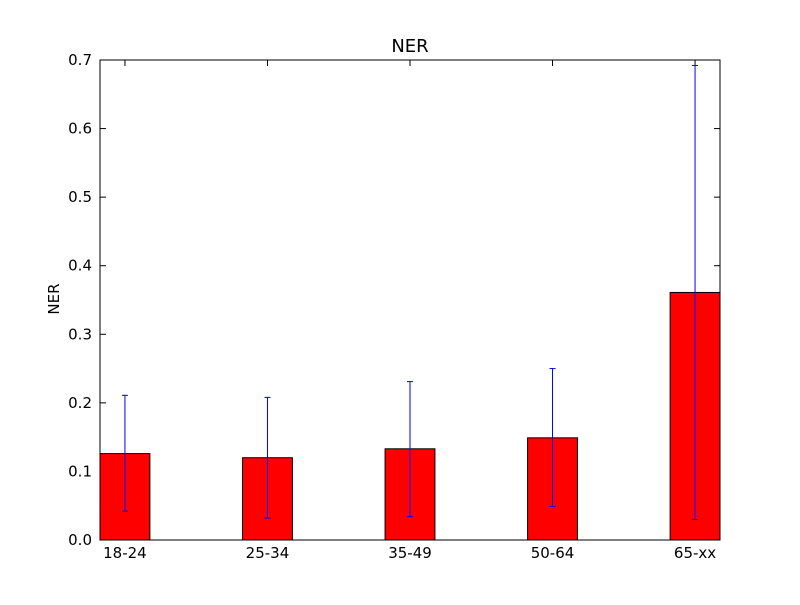  Describe the element at coordinates (80, 197) in the screenshot. I see `y-tick-label: 0.5` at that location.